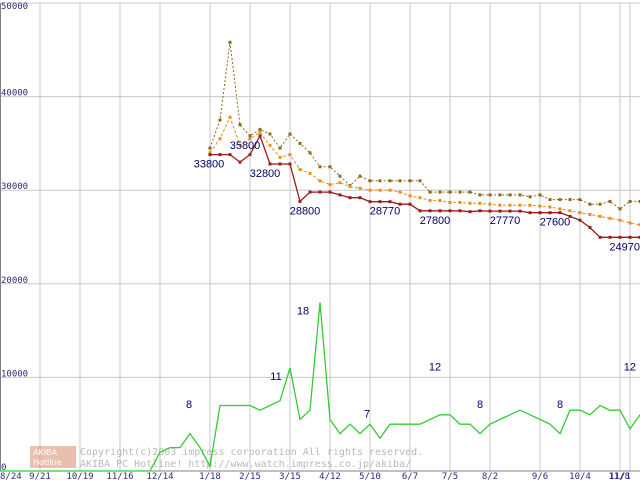  What do you see at coordinates (250, 476) in the screenshot?
I see `x-tick-label: 2/15` at bounding box center [250, 476].